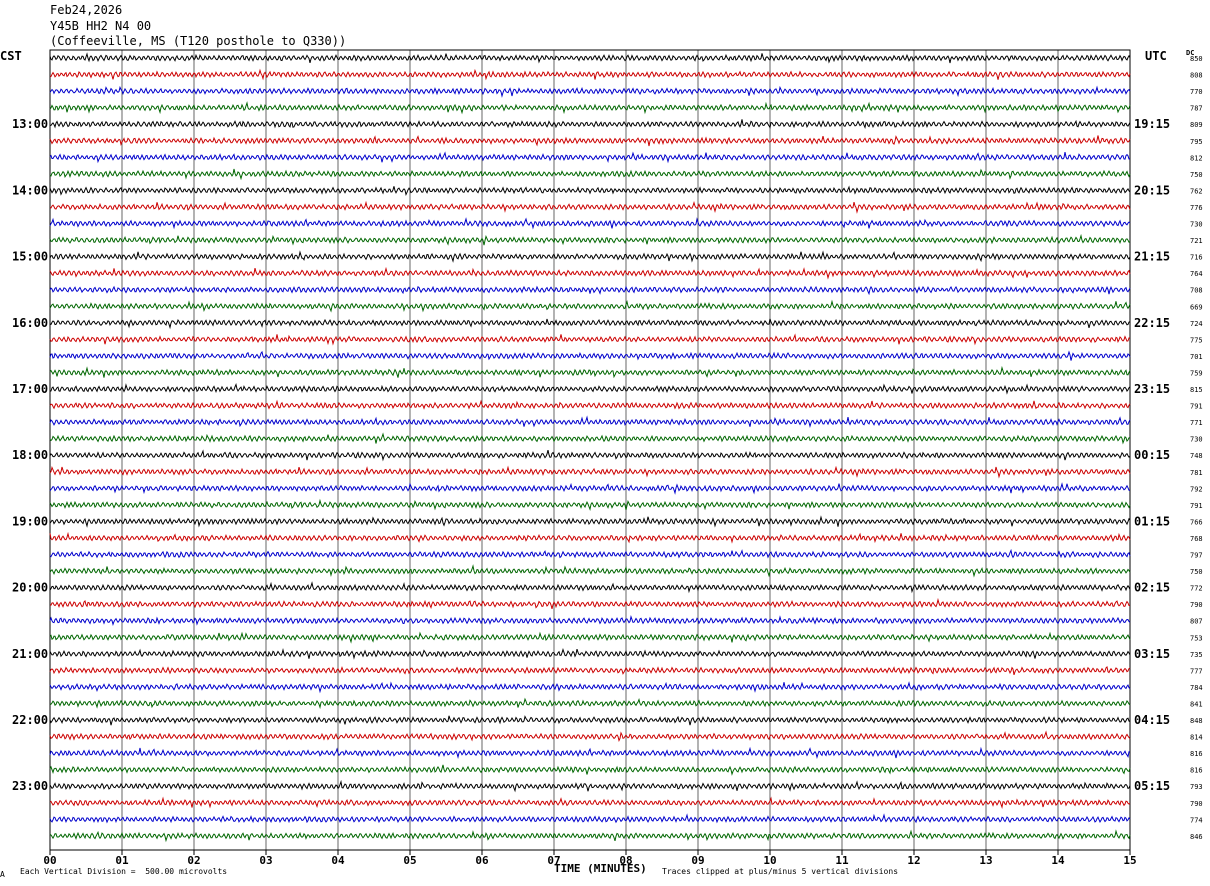  What do you see at coordinates (842, 860) in the screenshot?
I see `x-tick-label: 11` at bounding box center [842, 860].